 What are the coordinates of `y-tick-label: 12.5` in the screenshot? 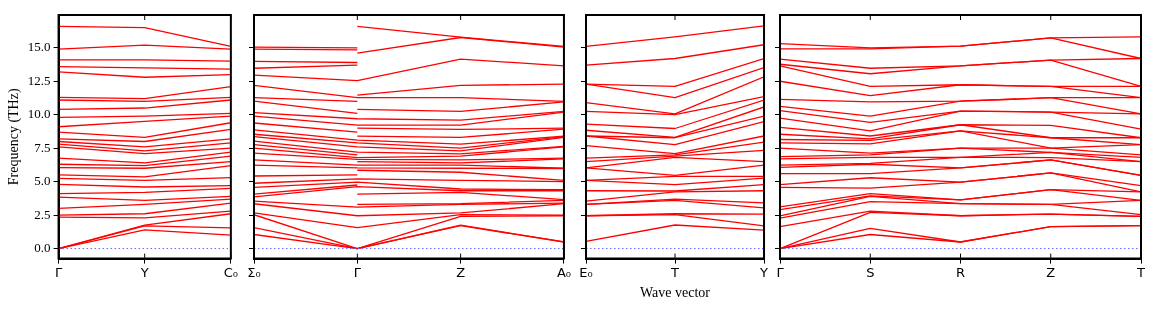 It's located at (39, 80).